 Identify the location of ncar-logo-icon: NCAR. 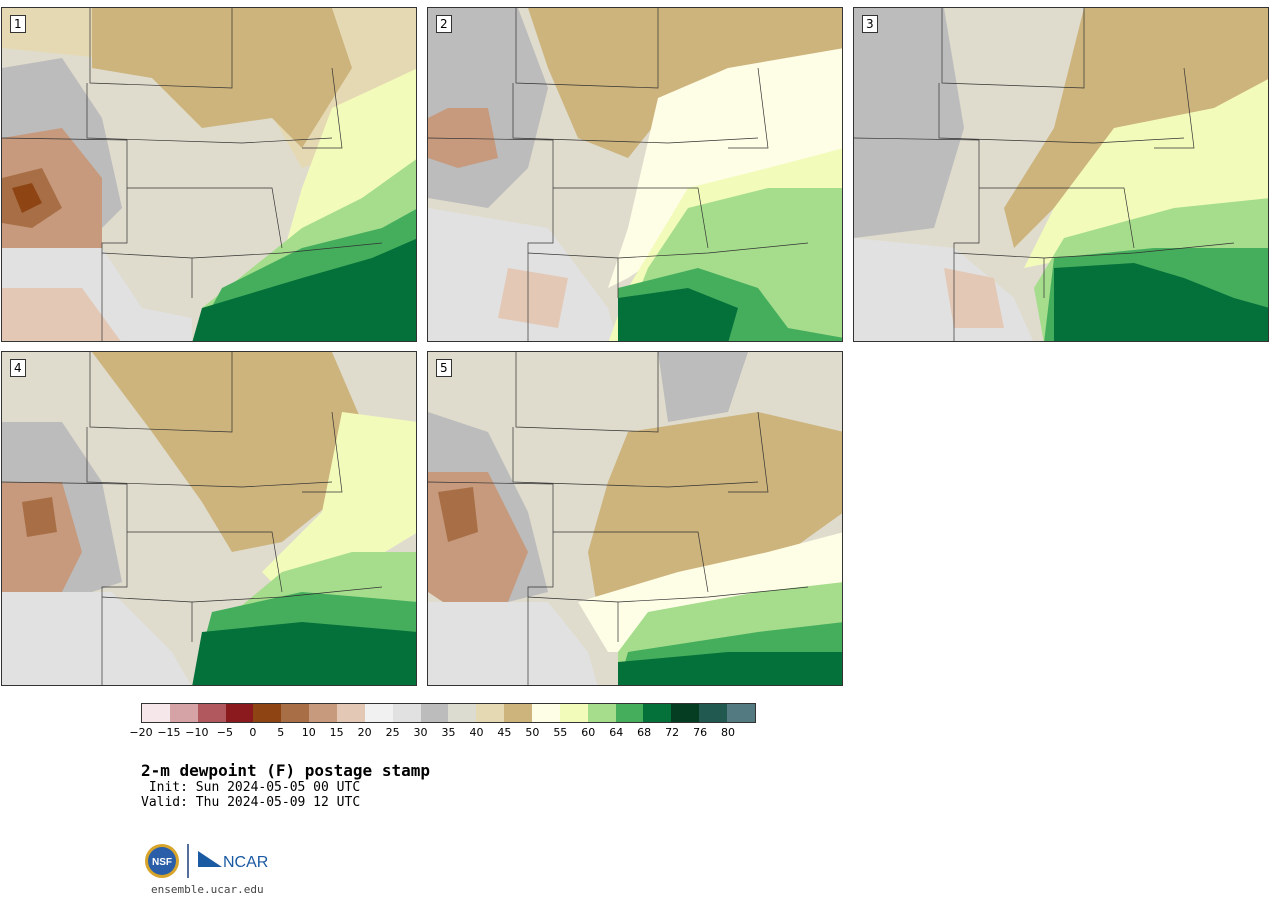
(233, 861).